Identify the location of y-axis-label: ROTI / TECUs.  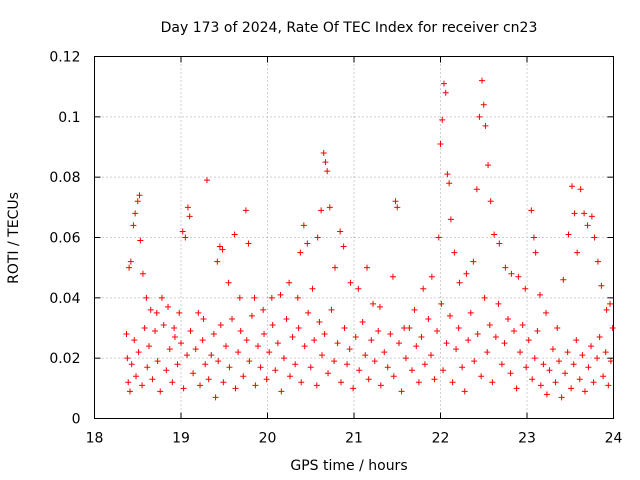
(14, 238).